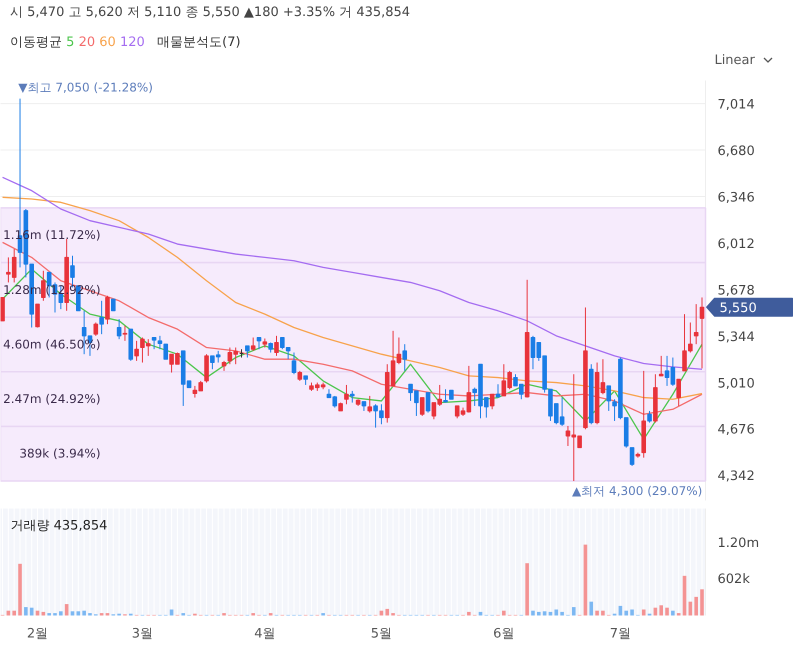  What do you see at coordinates (739, 543) in the screenshot?
I see `y-tick-label: 1.20m` at bounding box center [739, 543].